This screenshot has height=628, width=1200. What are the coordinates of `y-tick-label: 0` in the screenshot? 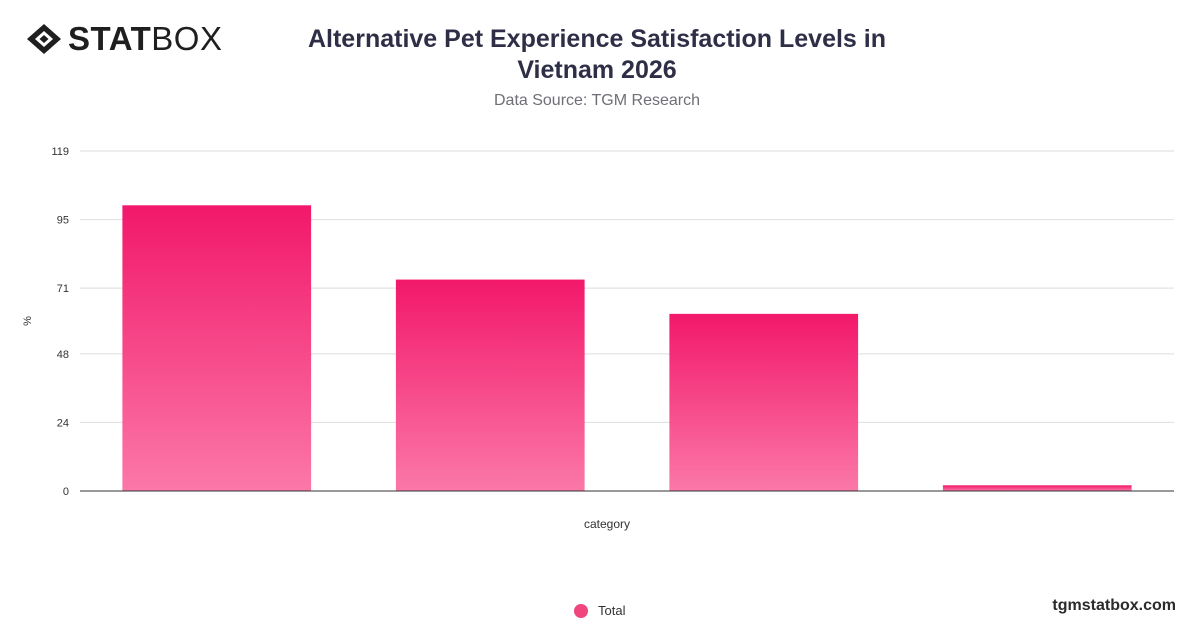 It's located at (66, 492).